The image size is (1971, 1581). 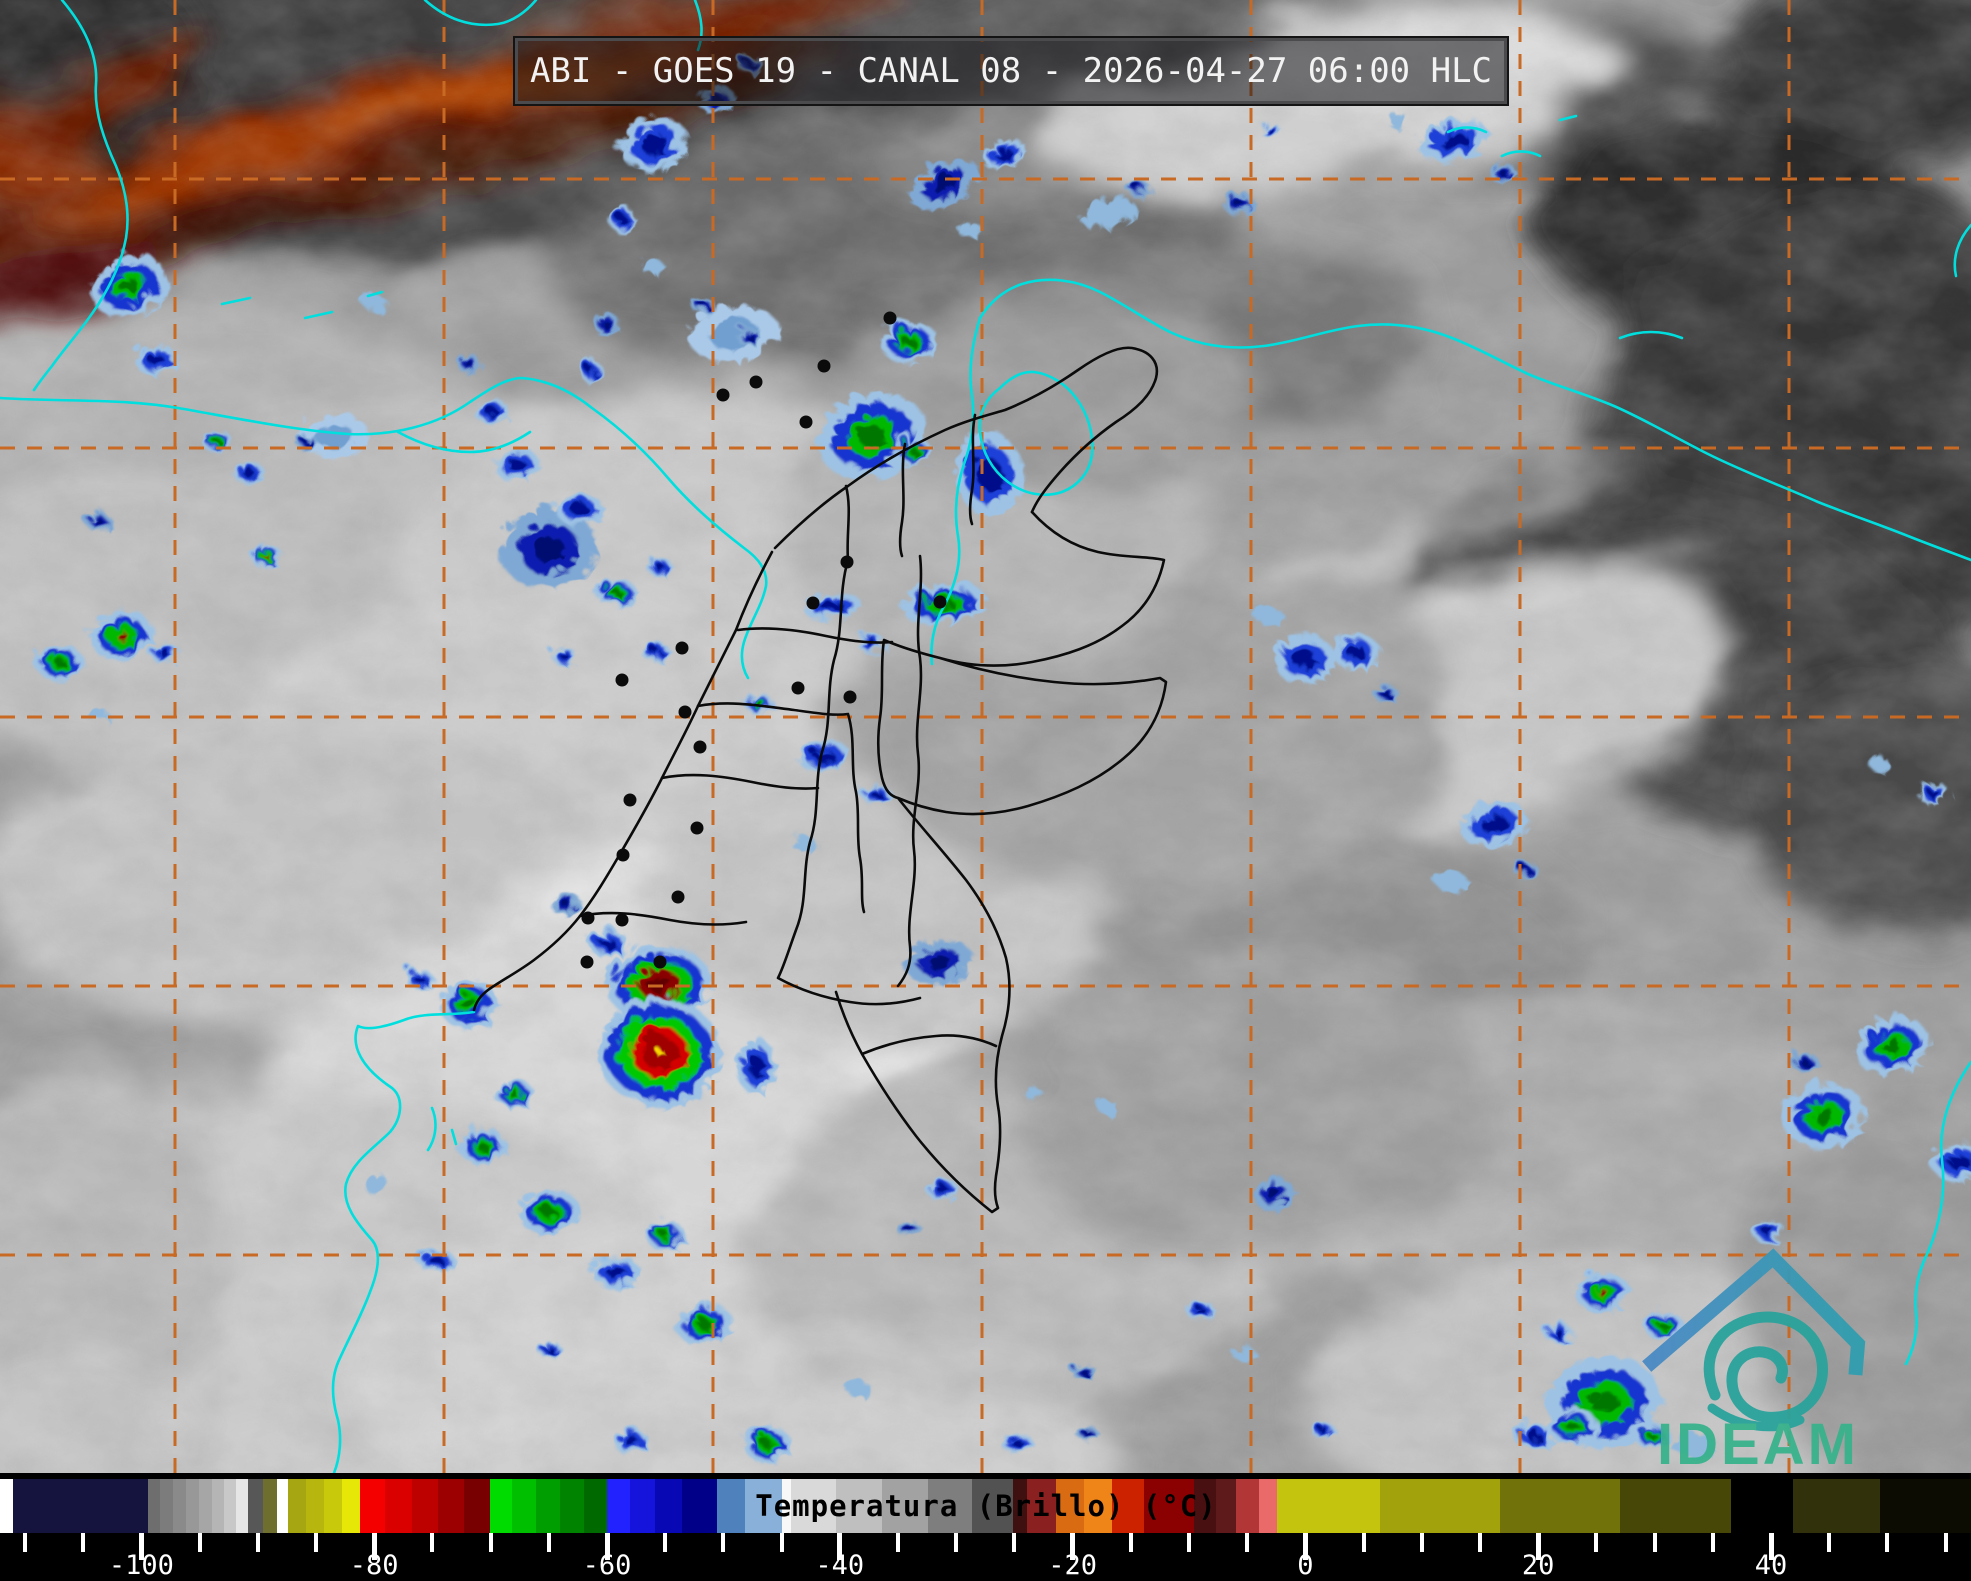 What do you see at coordinates (1305, 1565) in the screenshot?
I see `colorbar-tick-label: 0` at bounding box center [1305, 1565].